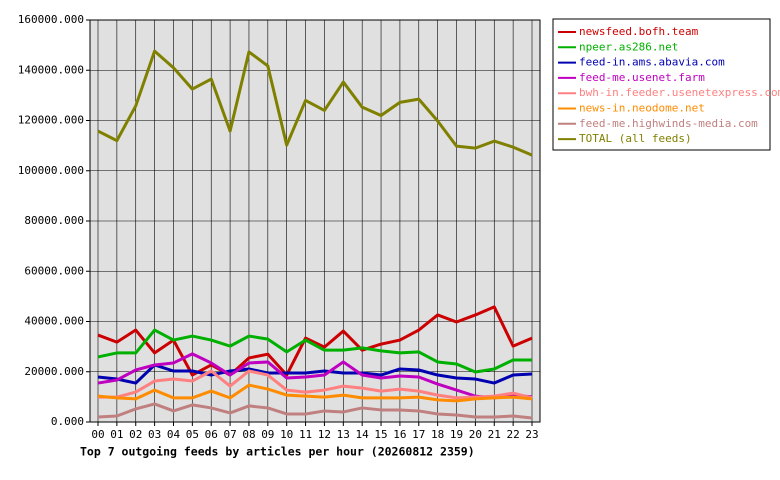 The height and width of the screenshot is (480, 780). I want to click on legend-box, so click(661, 84).